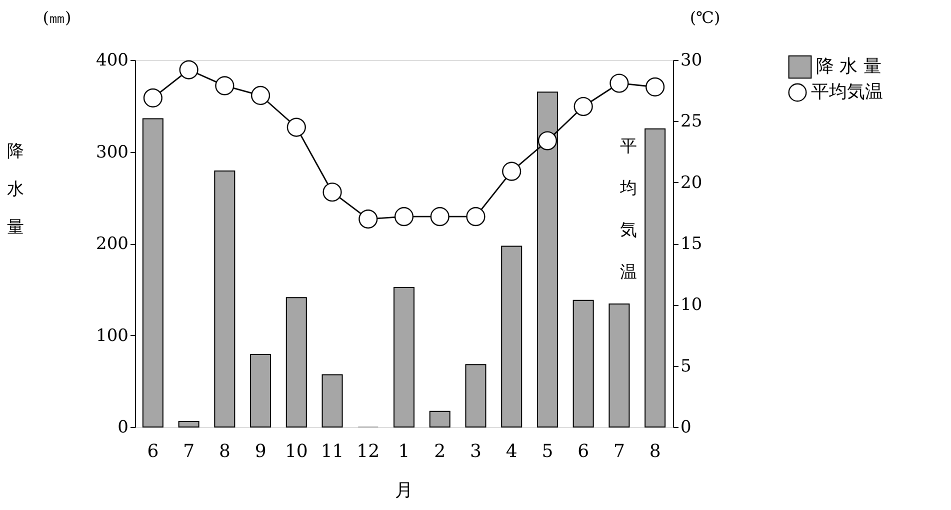 The image size is (951, 510). Describe the element at coordinates (691, 182) in the screenshot. I see `y2-tick-label: 20` at that location.